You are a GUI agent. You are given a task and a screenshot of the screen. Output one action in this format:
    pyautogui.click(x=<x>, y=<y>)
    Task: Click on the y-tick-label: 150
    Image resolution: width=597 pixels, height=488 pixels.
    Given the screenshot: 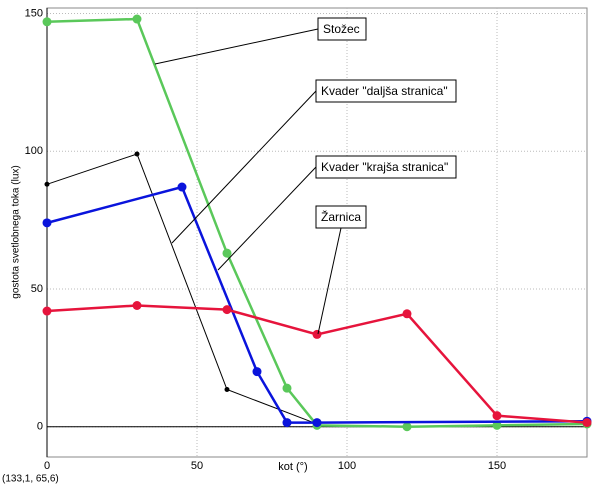 What is the action you would take?
    pyautogui.click(x=34, y=13)
    